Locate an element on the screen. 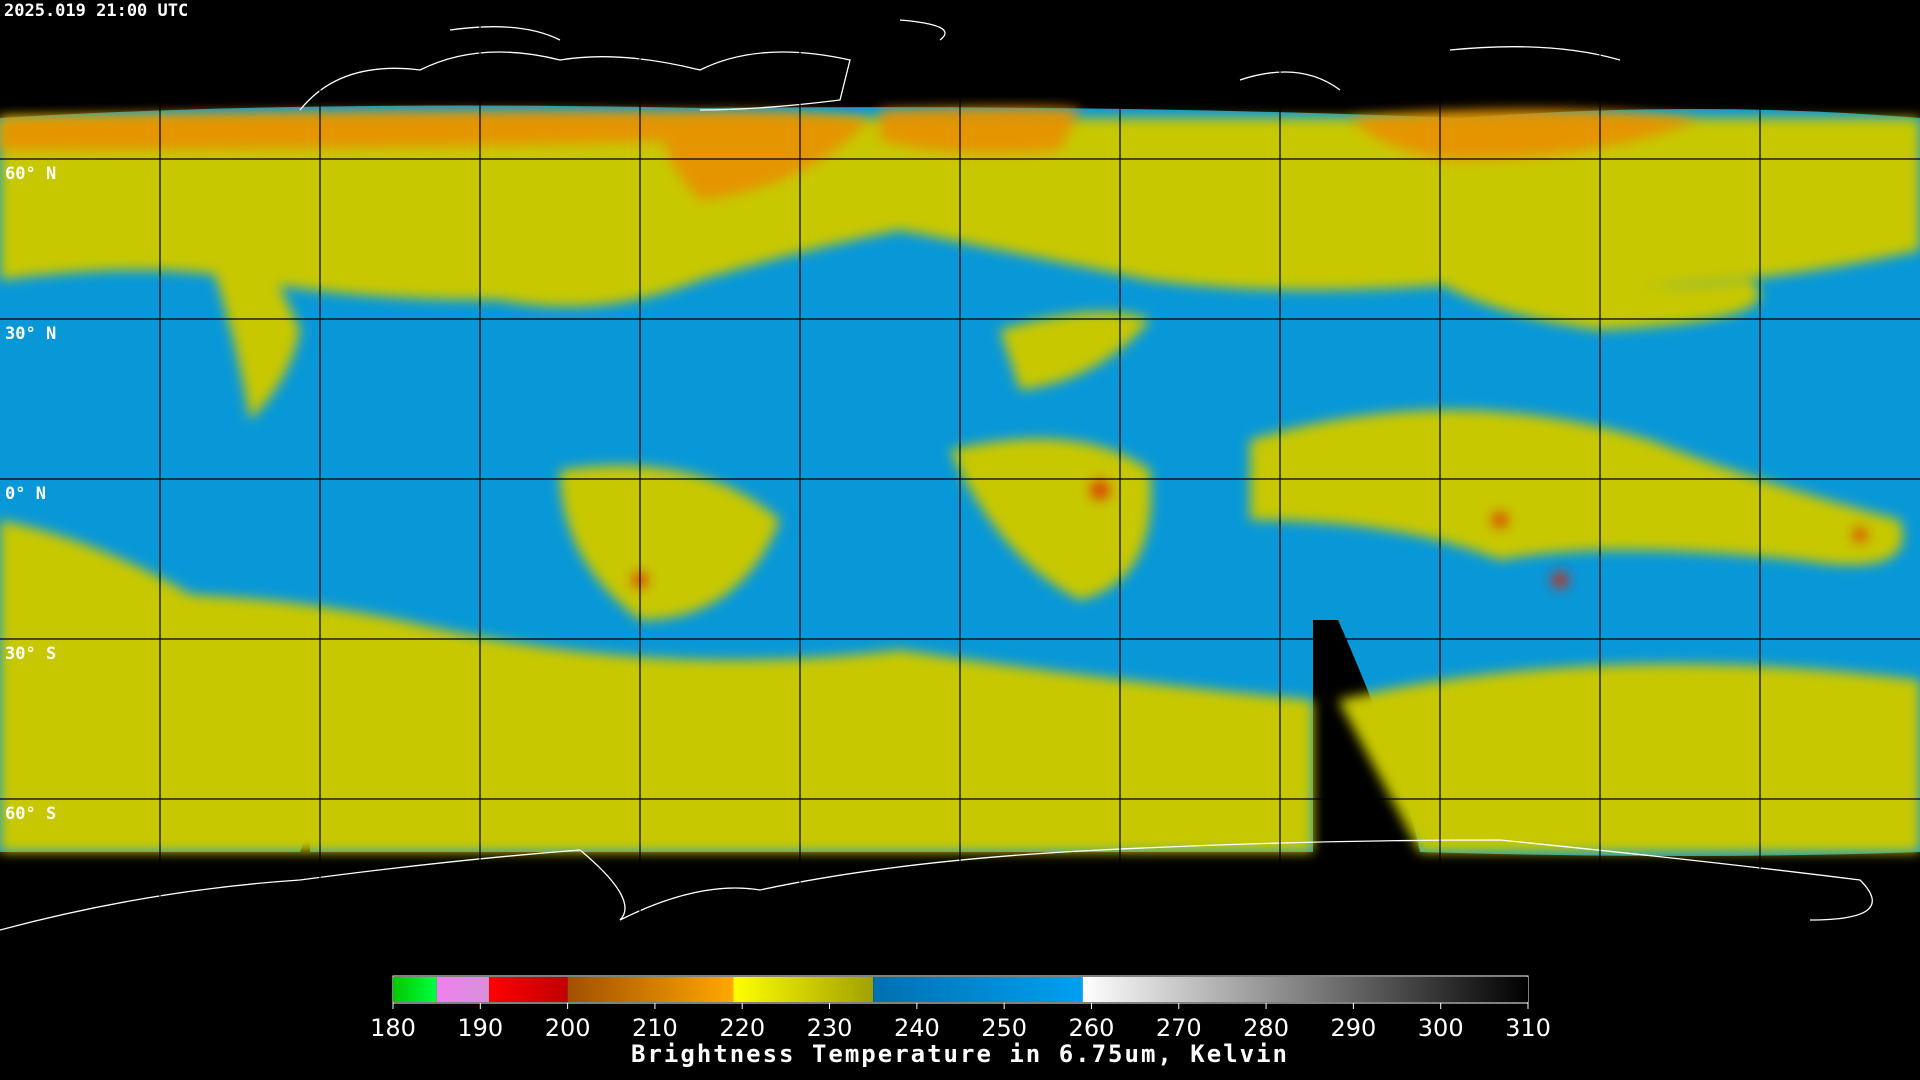  colorbar-tick-label: 240 is located at coordinates (917, 1028).